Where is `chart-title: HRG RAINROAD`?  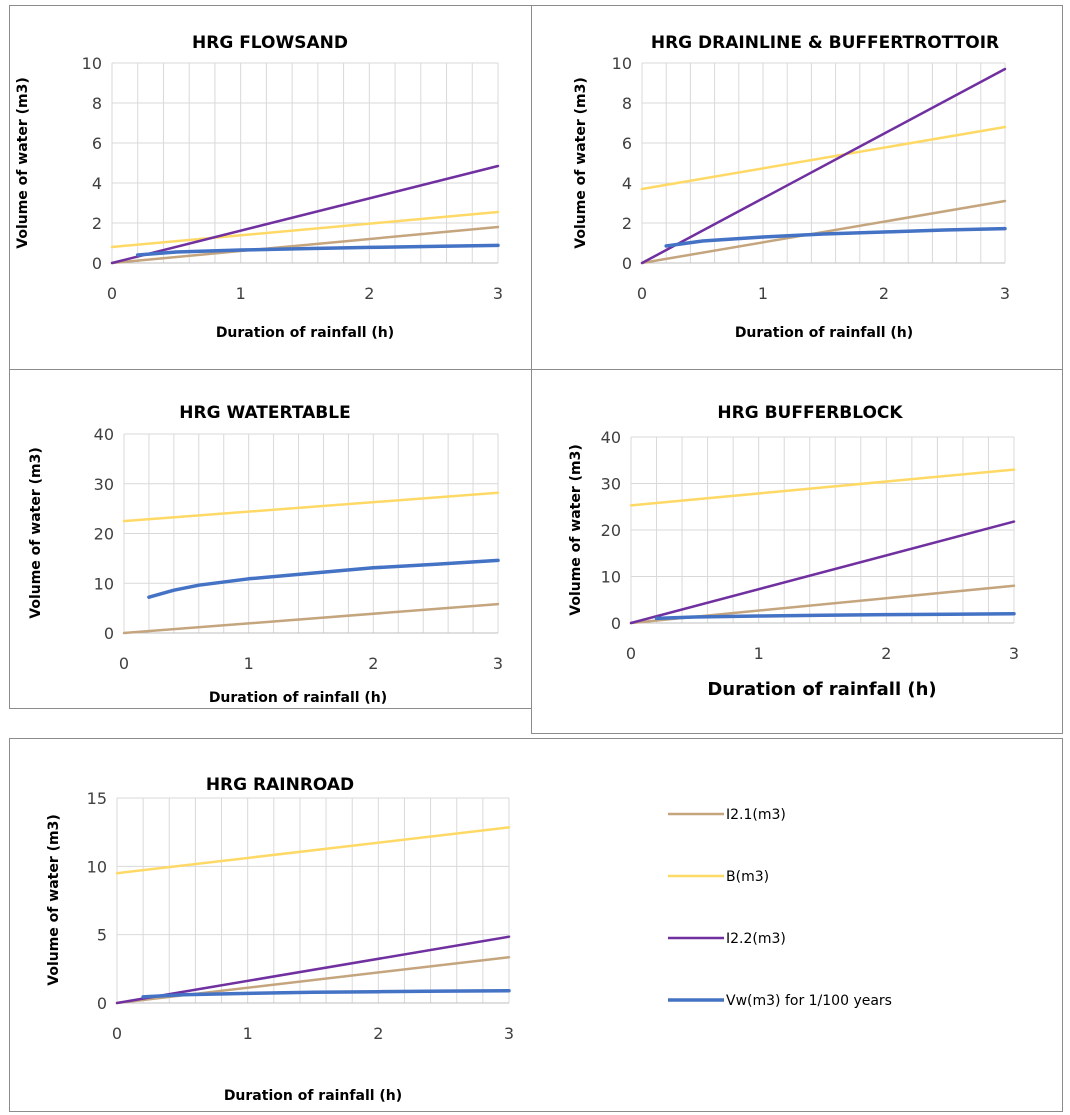
chart-title: HRG RAINROAD is located at coordinates (280, 785).